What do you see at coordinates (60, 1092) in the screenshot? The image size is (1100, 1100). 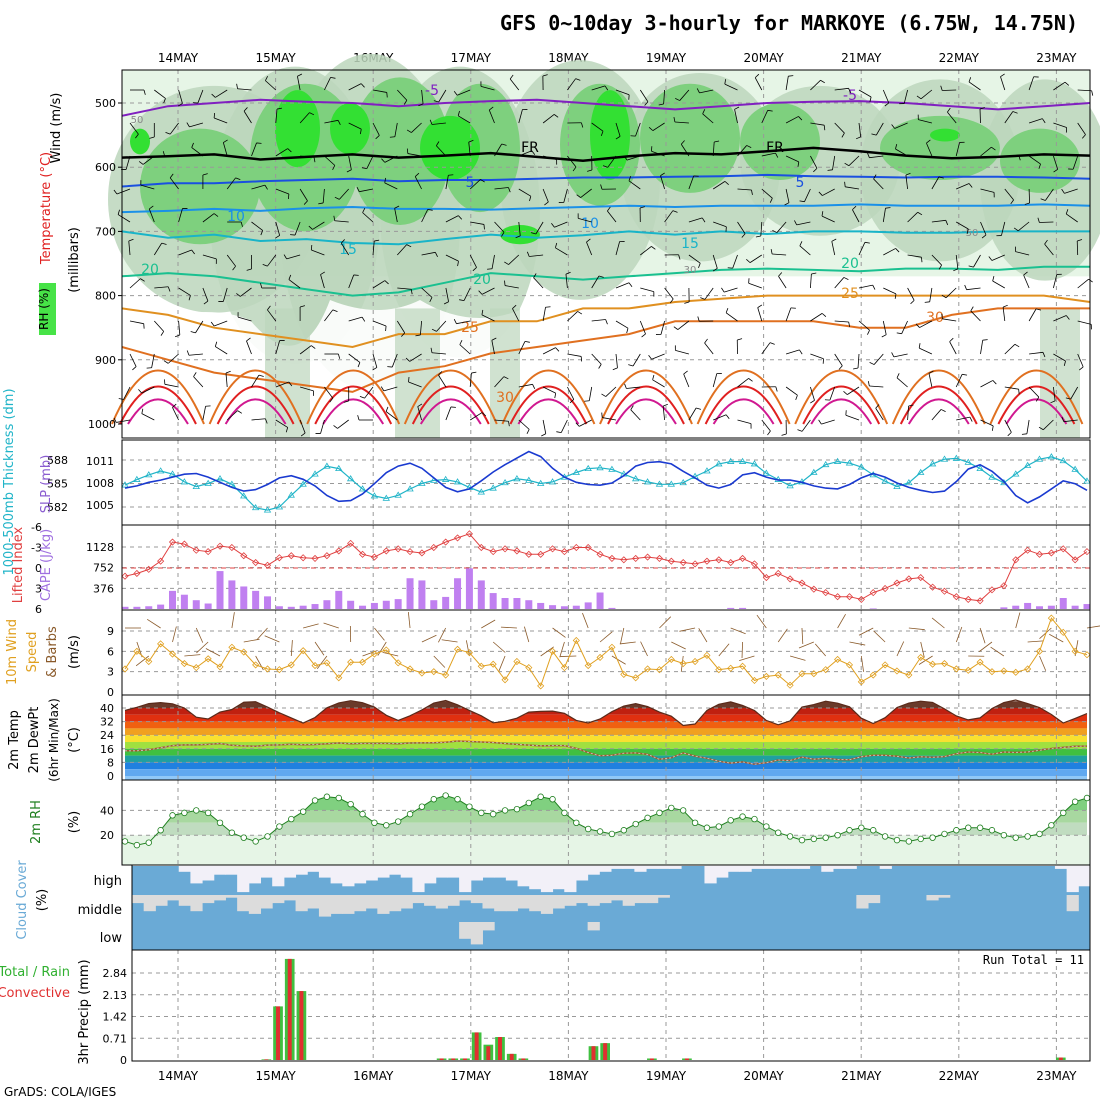 I see `footer-credit: GrADS: COLA/IGES` at bounding box center [60, 1092].